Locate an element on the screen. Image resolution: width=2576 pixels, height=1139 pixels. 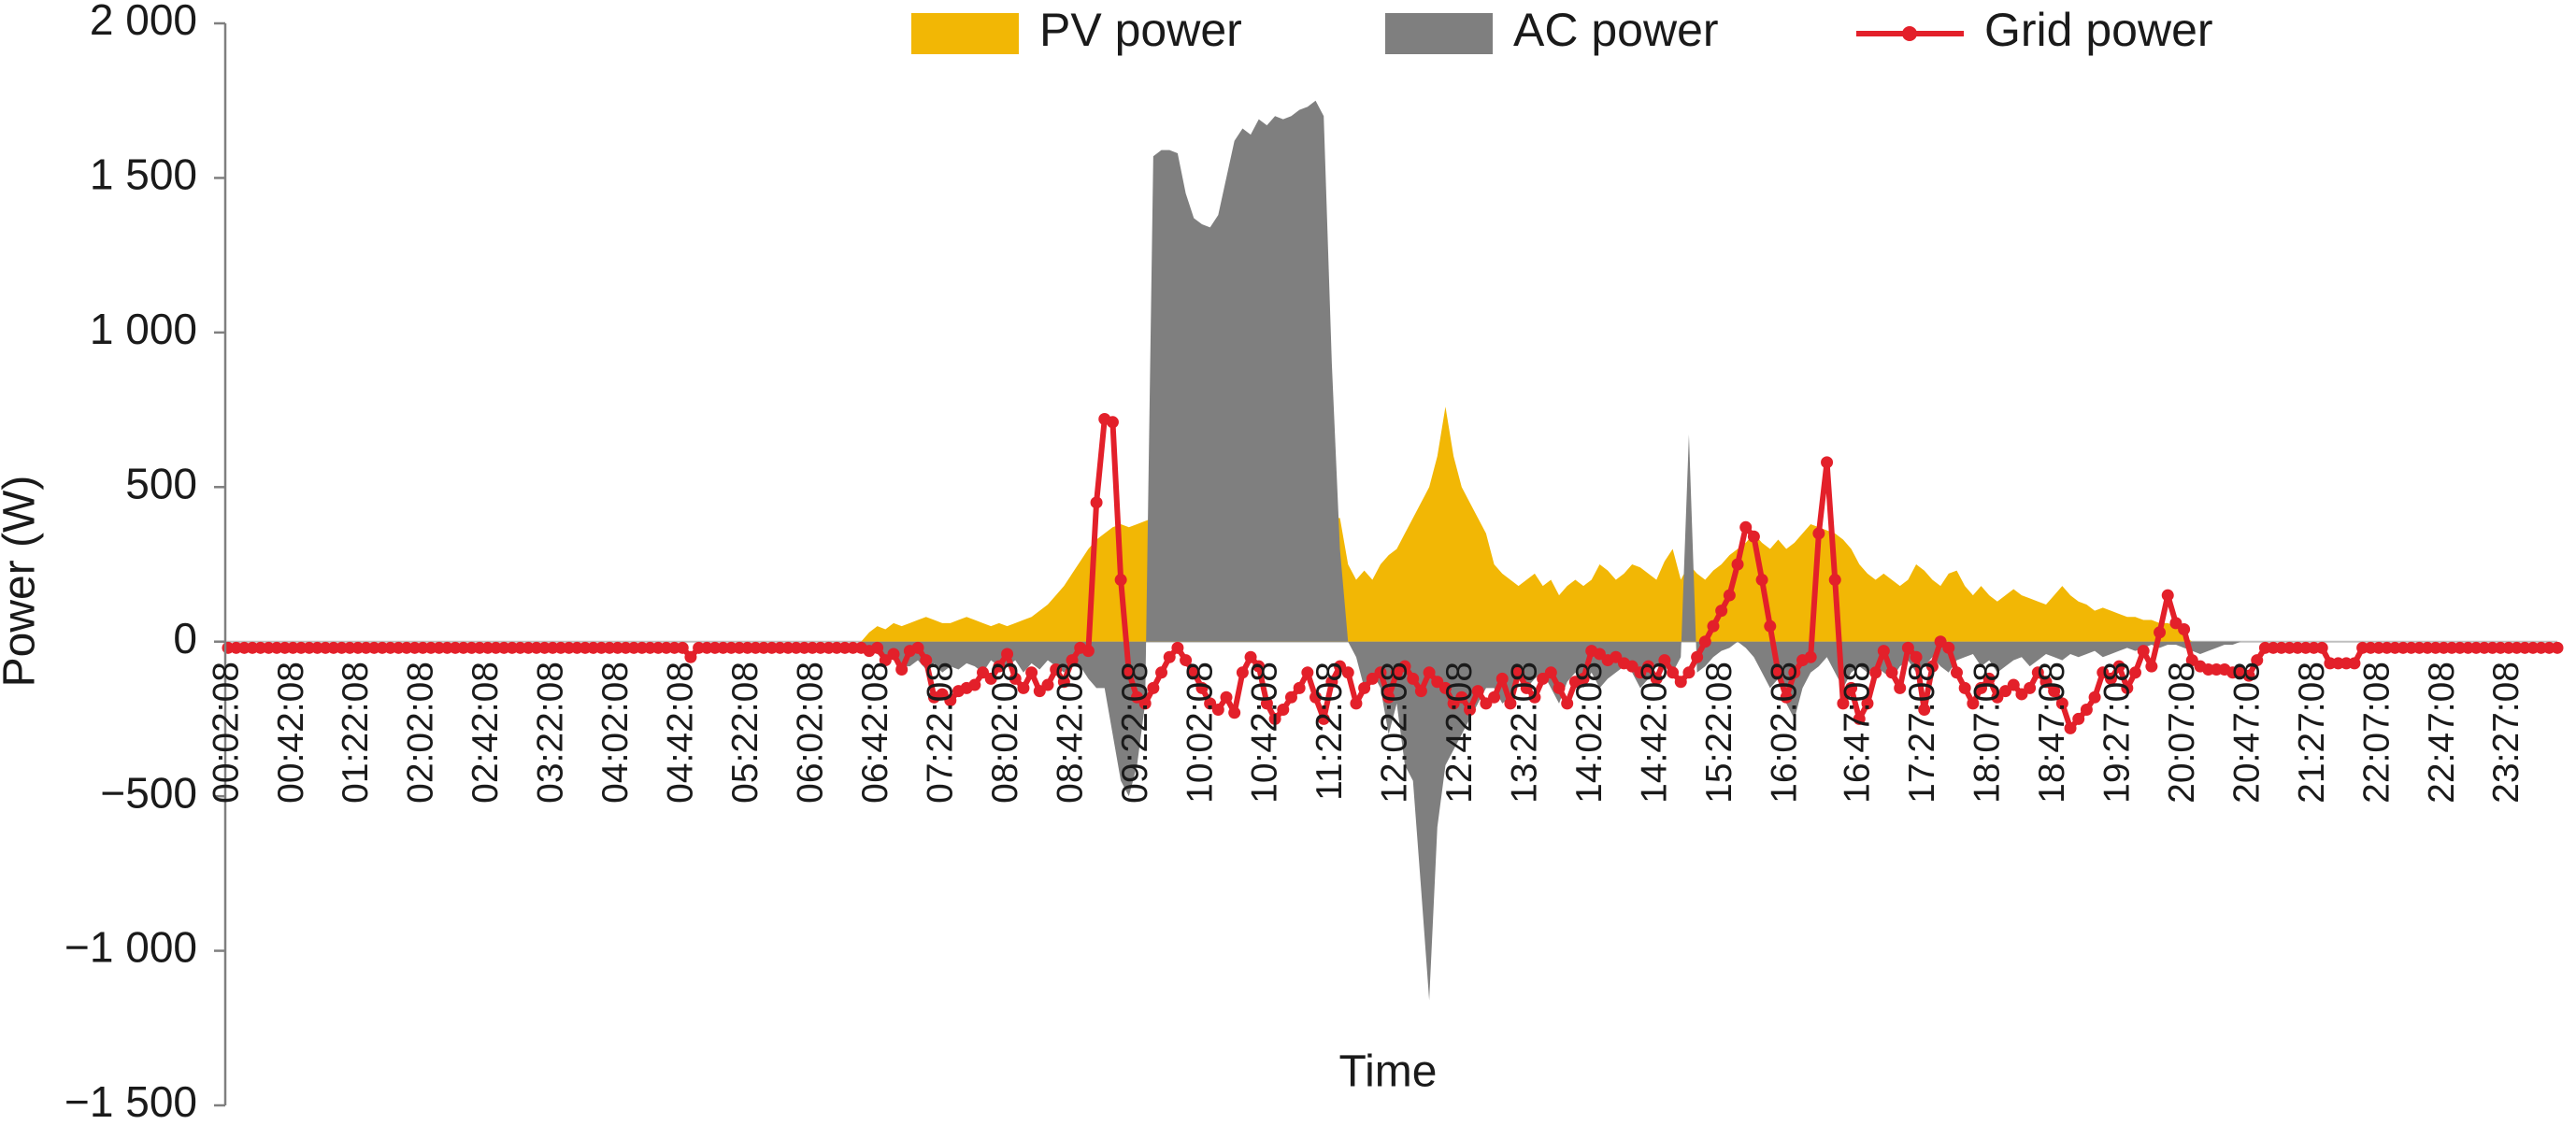
x-tick-label: 20:47:08 is located at coordinates (2246, 733).